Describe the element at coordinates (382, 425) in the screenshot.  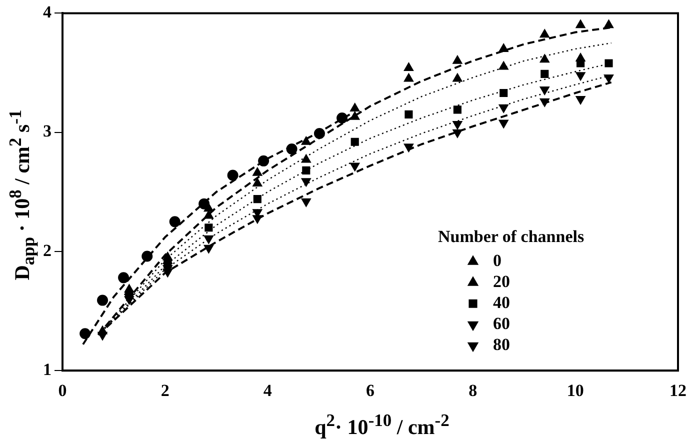
I see `x-axis-title: q$^{2}$· 10$^{-10}$ / cm$^{-2}$` at that location.